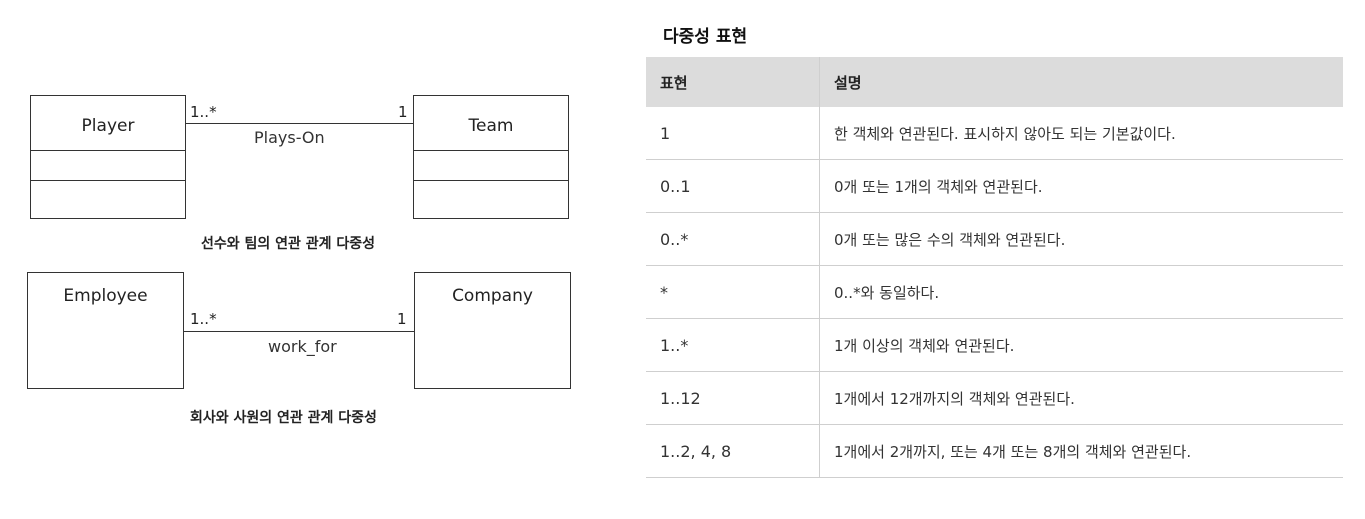 The height and width of the screenshot is (519, 1365). Describe the element at coordinates (733, 239) in the screenshot. I see `cell-expression: 0..*` at that location.